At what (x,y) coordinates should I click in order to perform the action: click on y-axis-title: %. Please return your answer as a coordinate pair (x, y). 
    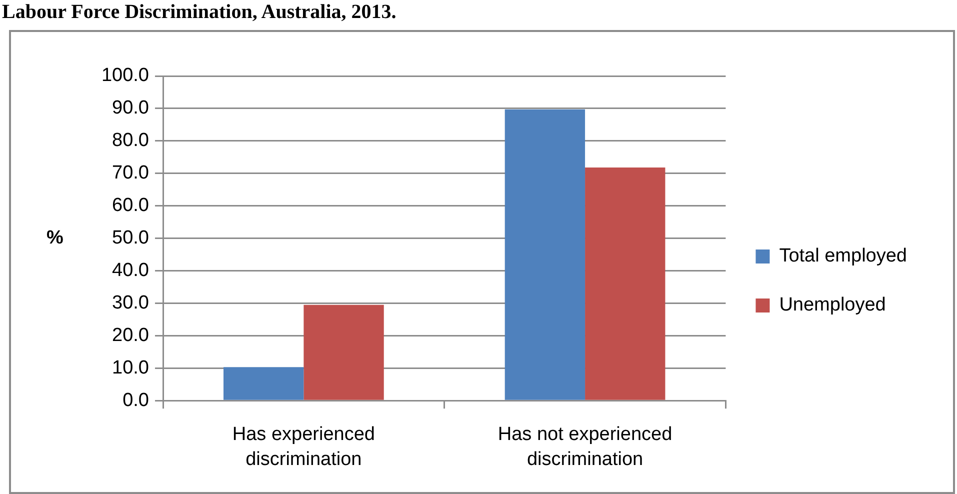
    Looking at the image, I should click on (55, 238).